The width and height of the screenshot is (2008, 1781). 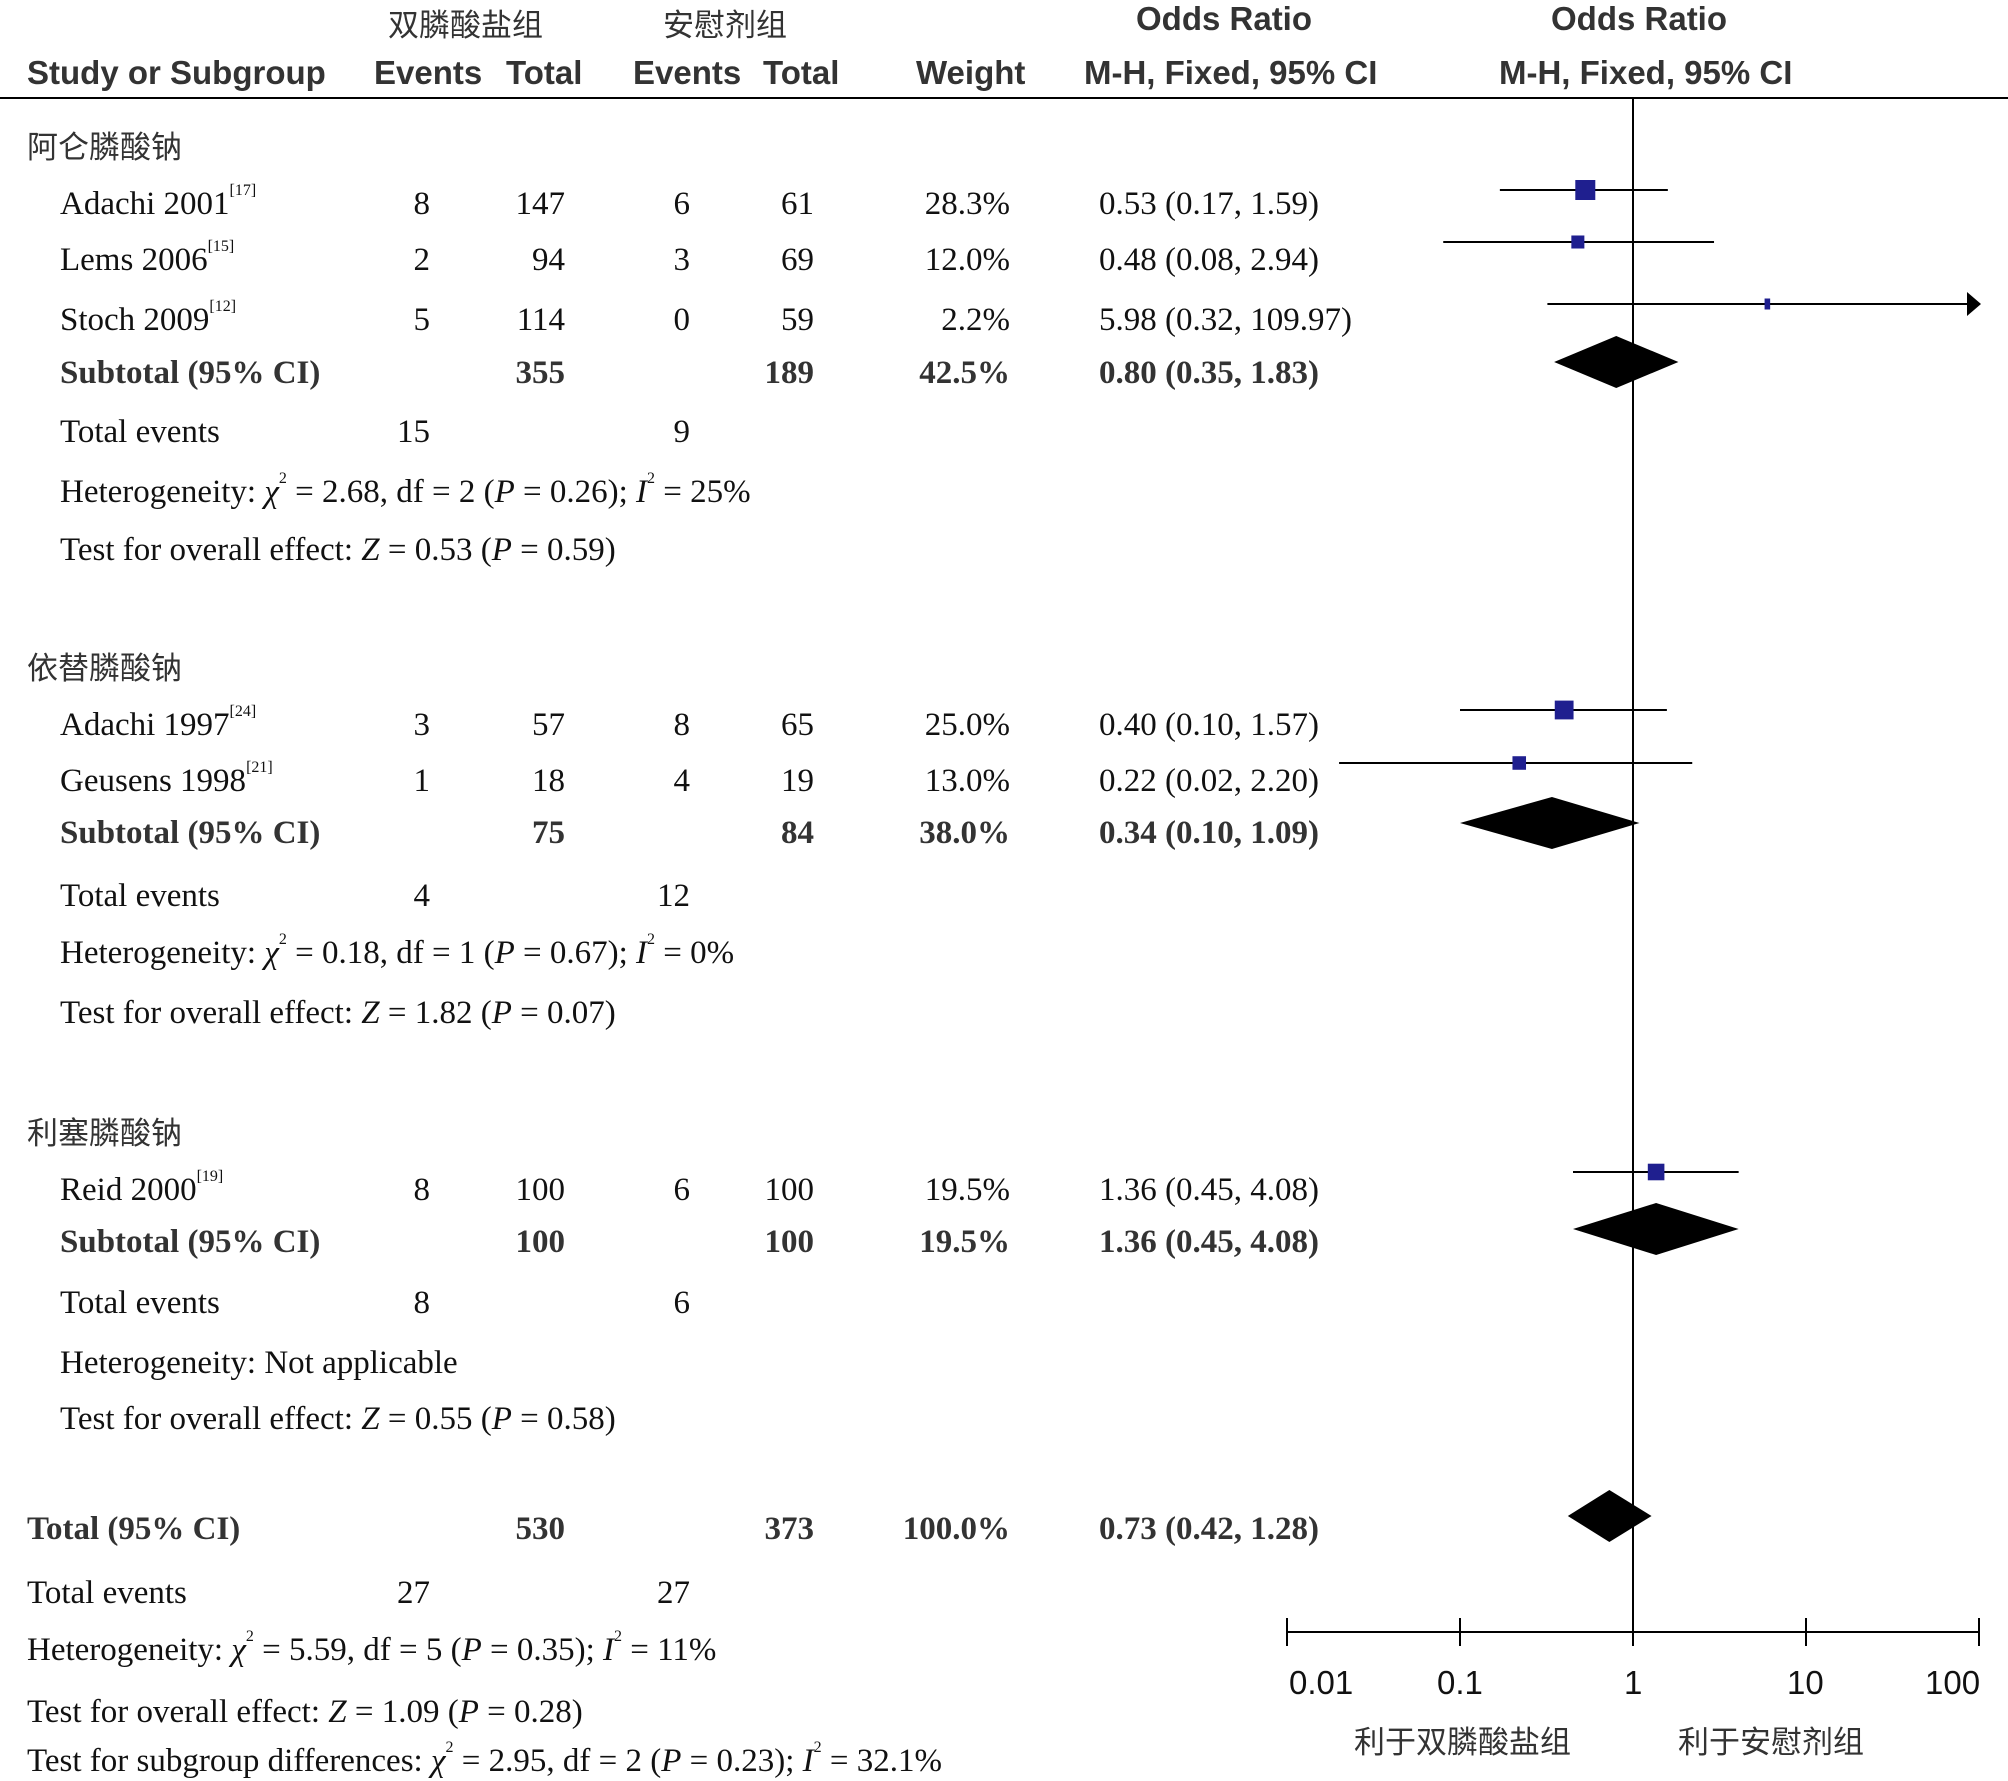 What do you see at coordinates (148, 318) in the screenshot?
I see `study-label: Stoch 2009[12]` at bounding box center [148, 318].